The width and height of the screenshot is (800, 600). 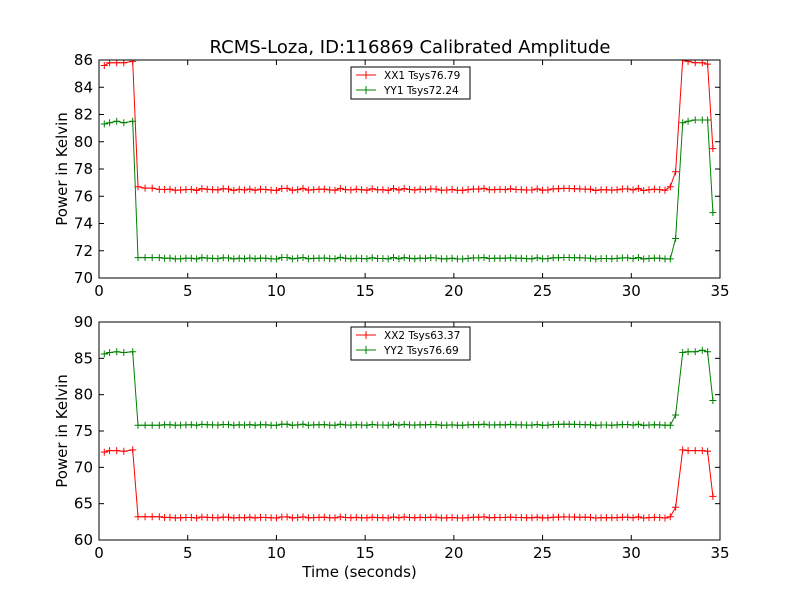 What do you see at coordinates (631, 291) in the screenshot?
I see `x-tick-label: 30` at bounding box center [631, 291].